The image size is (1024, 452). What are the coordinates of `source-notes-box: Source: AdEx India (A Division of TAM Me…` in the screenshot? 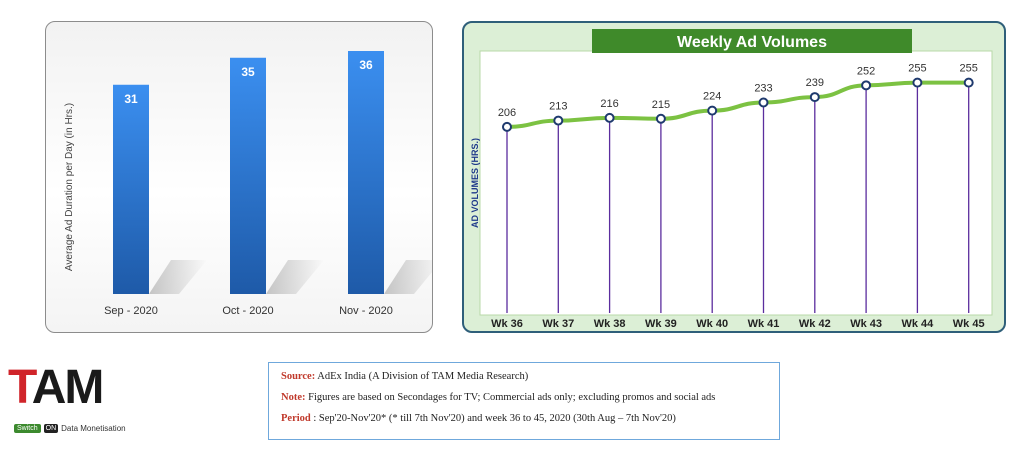 It's located at (524, 401).